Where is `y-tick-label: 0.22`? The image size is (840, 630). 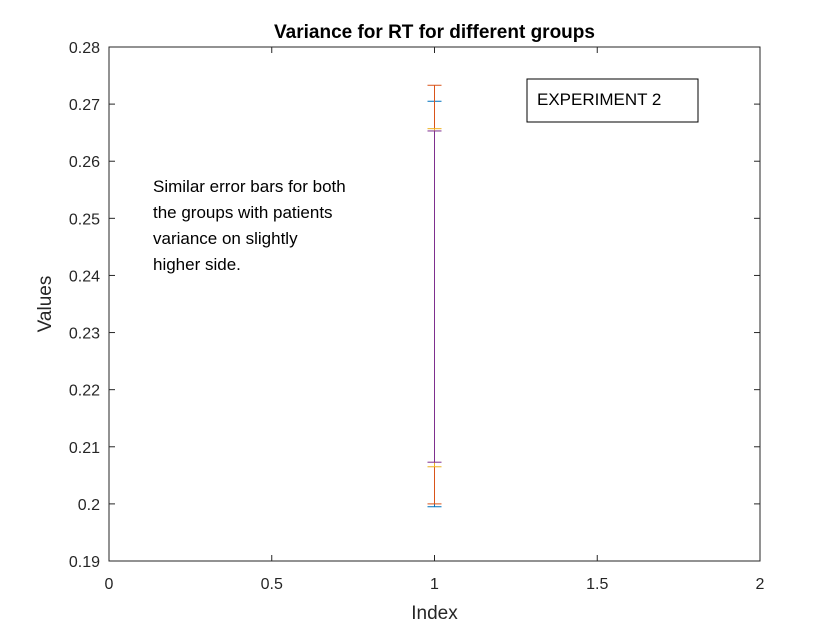
y-tick-label: 0.22 is located at coordinates (84, 391).